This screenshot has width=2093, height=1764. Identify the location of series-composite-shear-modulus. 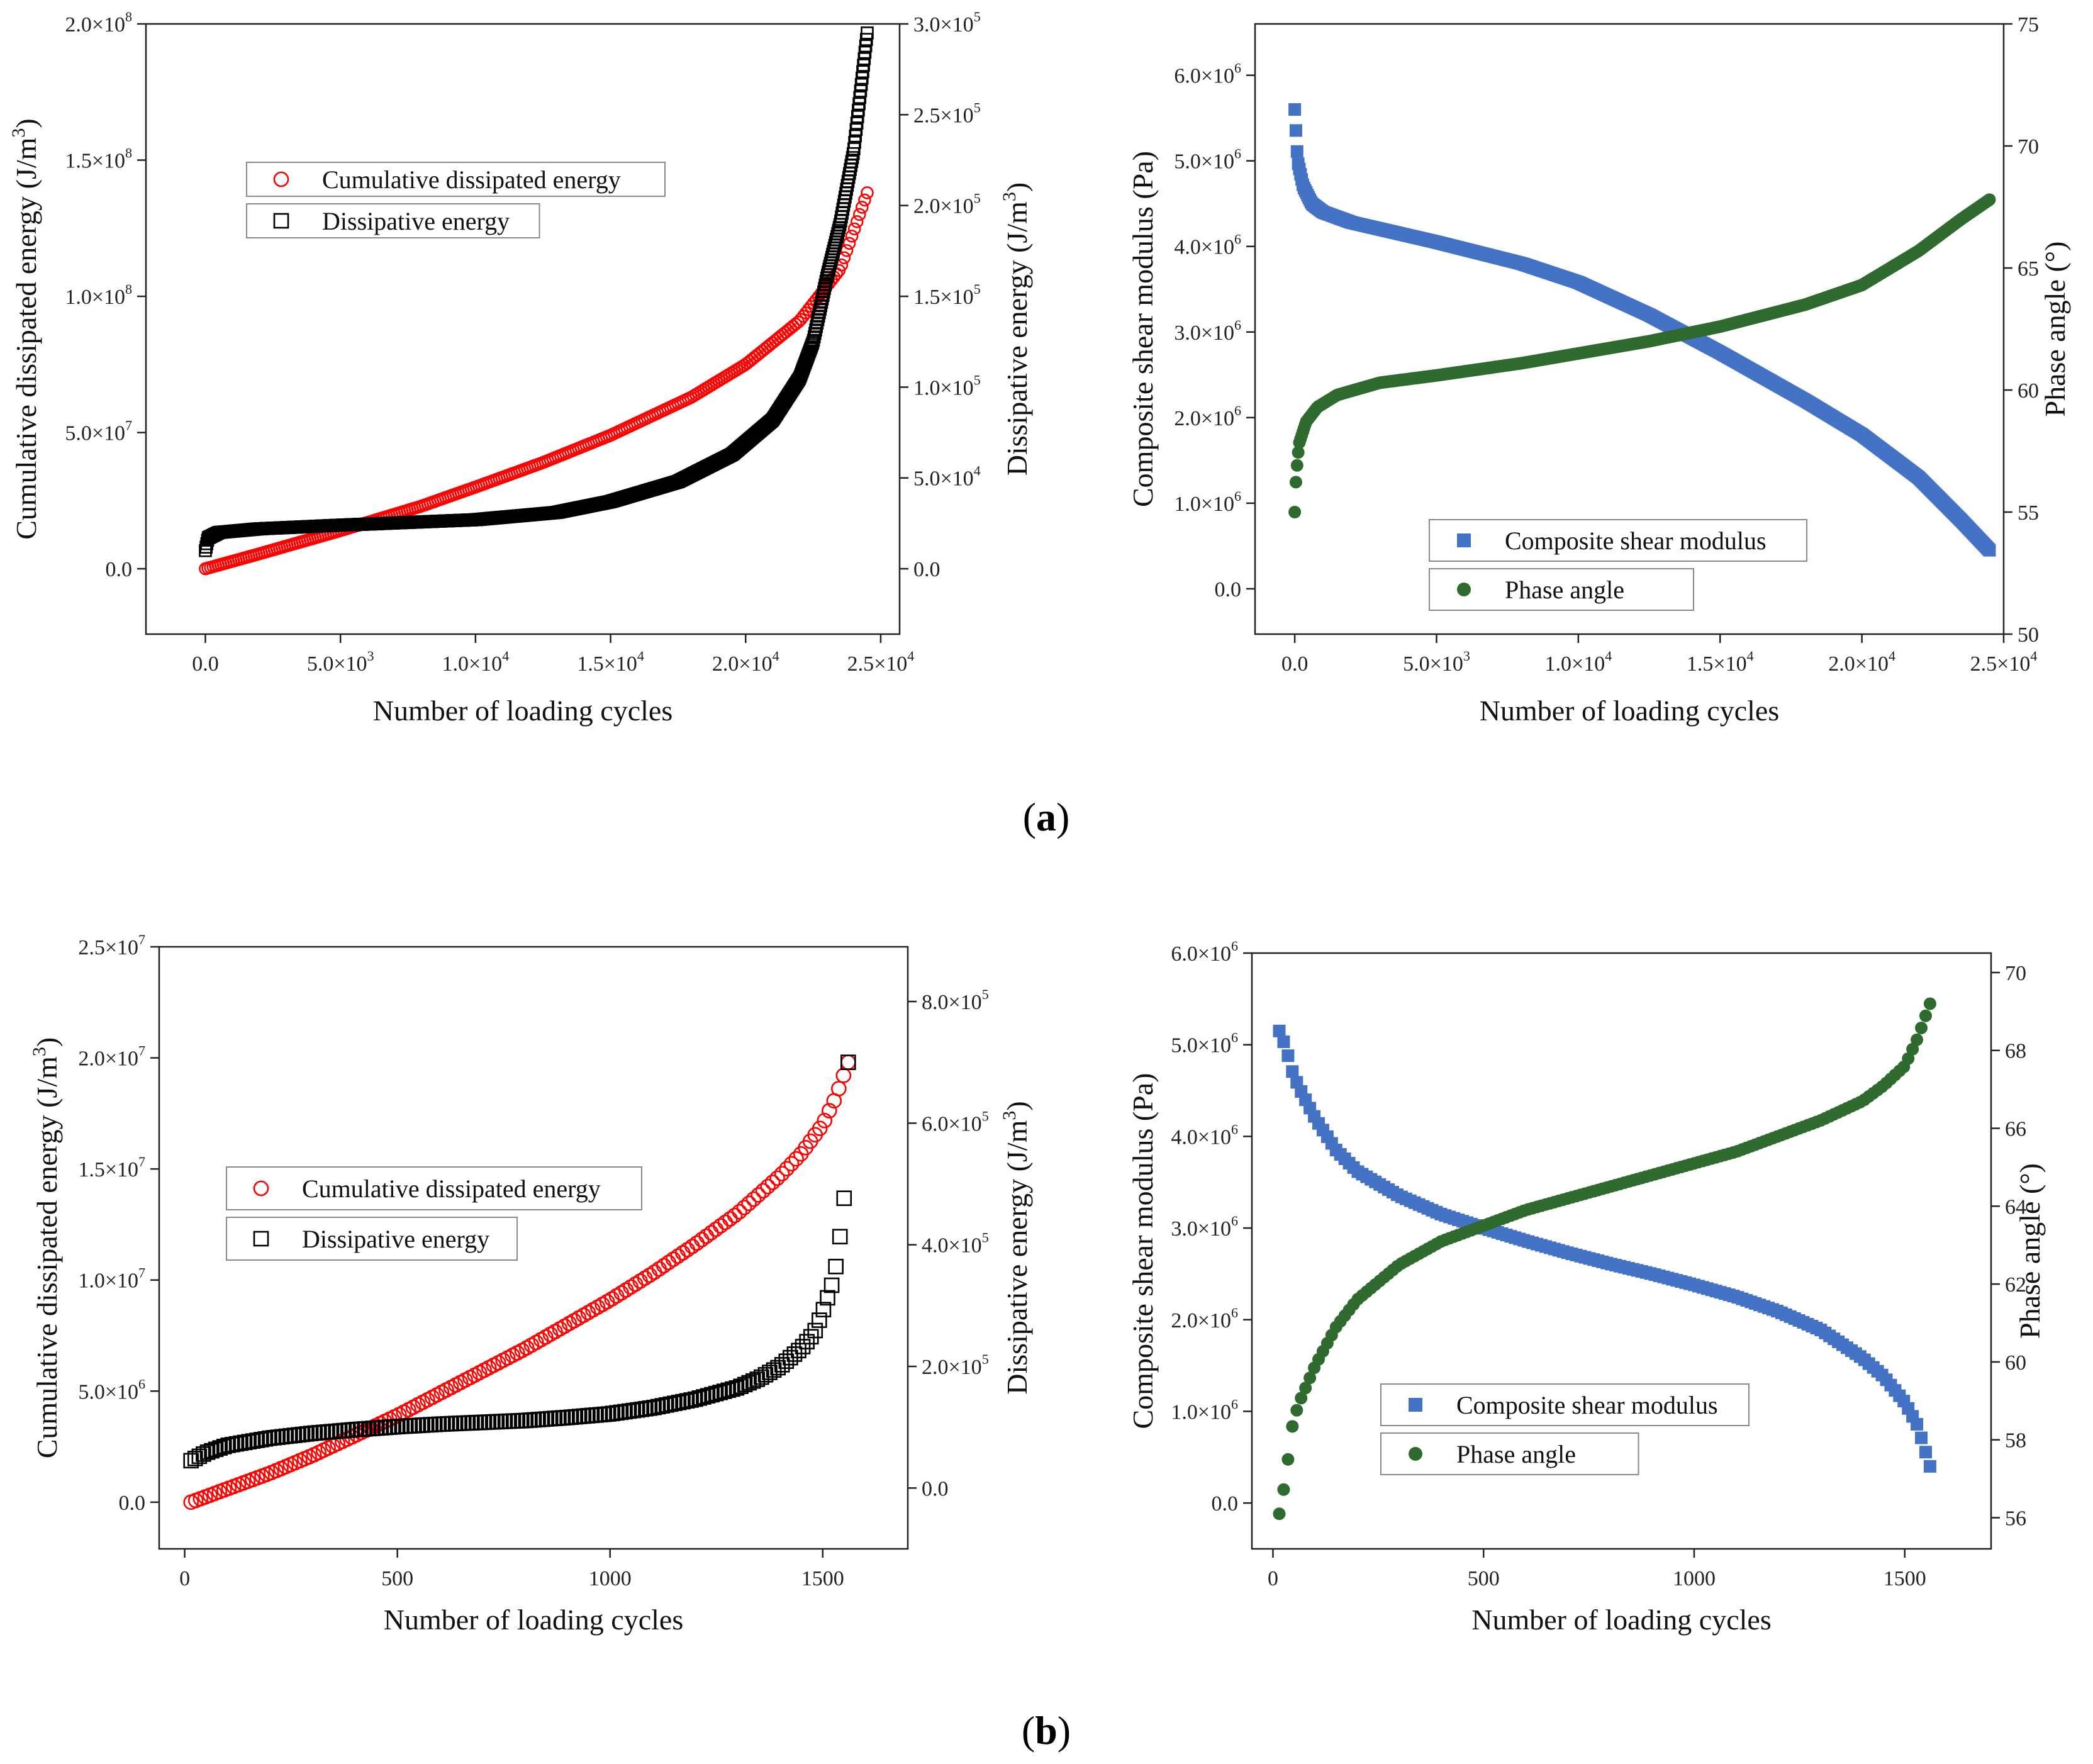
(1604, 1248).